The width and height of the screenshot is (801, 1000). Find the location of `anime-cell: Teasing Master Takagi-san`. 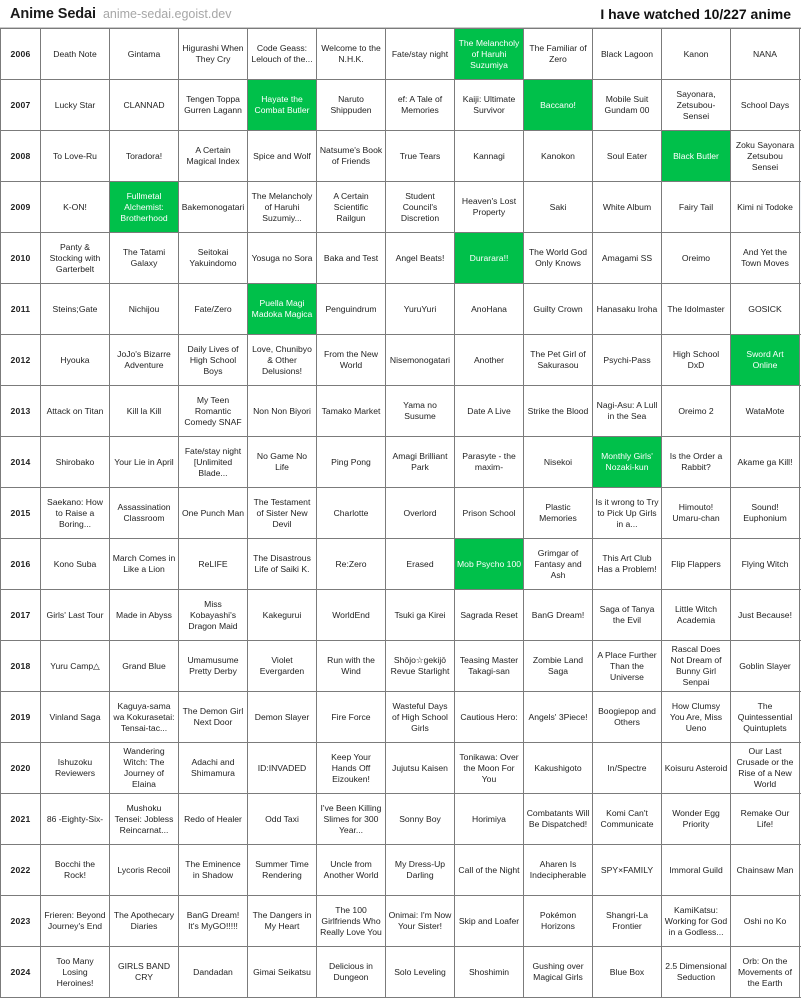

anime-cell: Teasing Master Takagi-san is located at coordinates (489, 666).